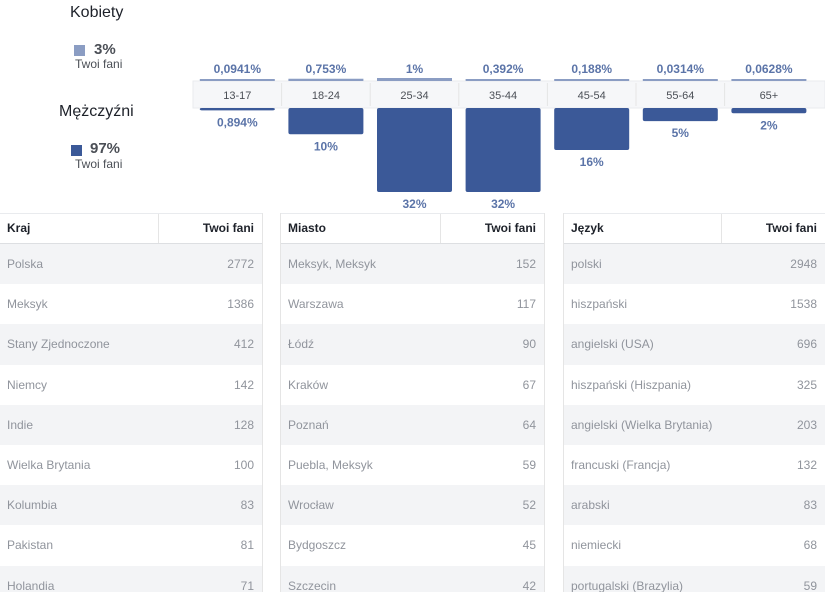  I want to click on row-value: 68, so click(810, 545).